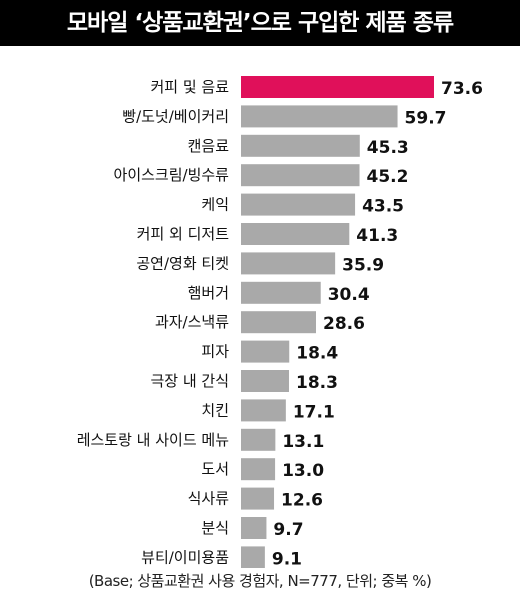 This screenshot has width=520, height=605. I want to click on category-label: 공연/영화 티켓, so click(182, 263).